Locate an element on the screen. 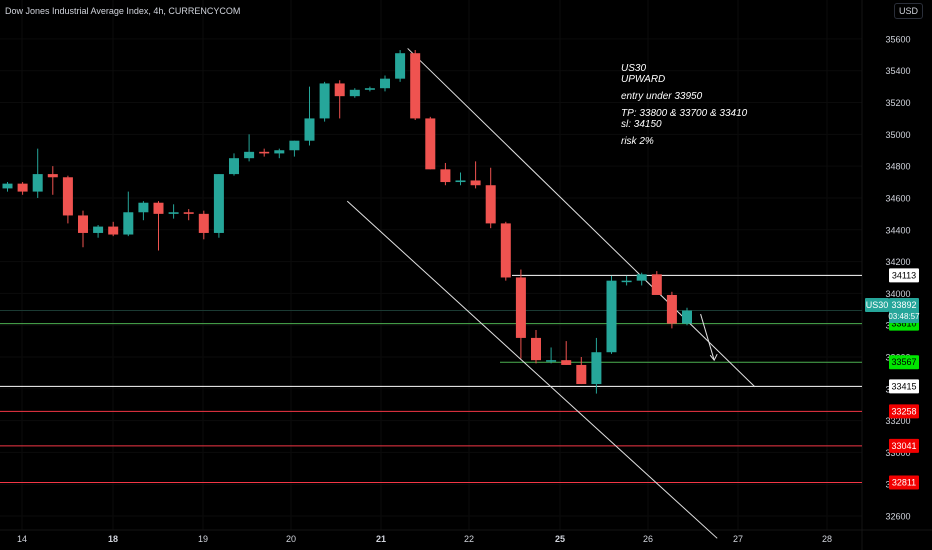  symbol-badge: US30 is located at coordinates (877, 305).